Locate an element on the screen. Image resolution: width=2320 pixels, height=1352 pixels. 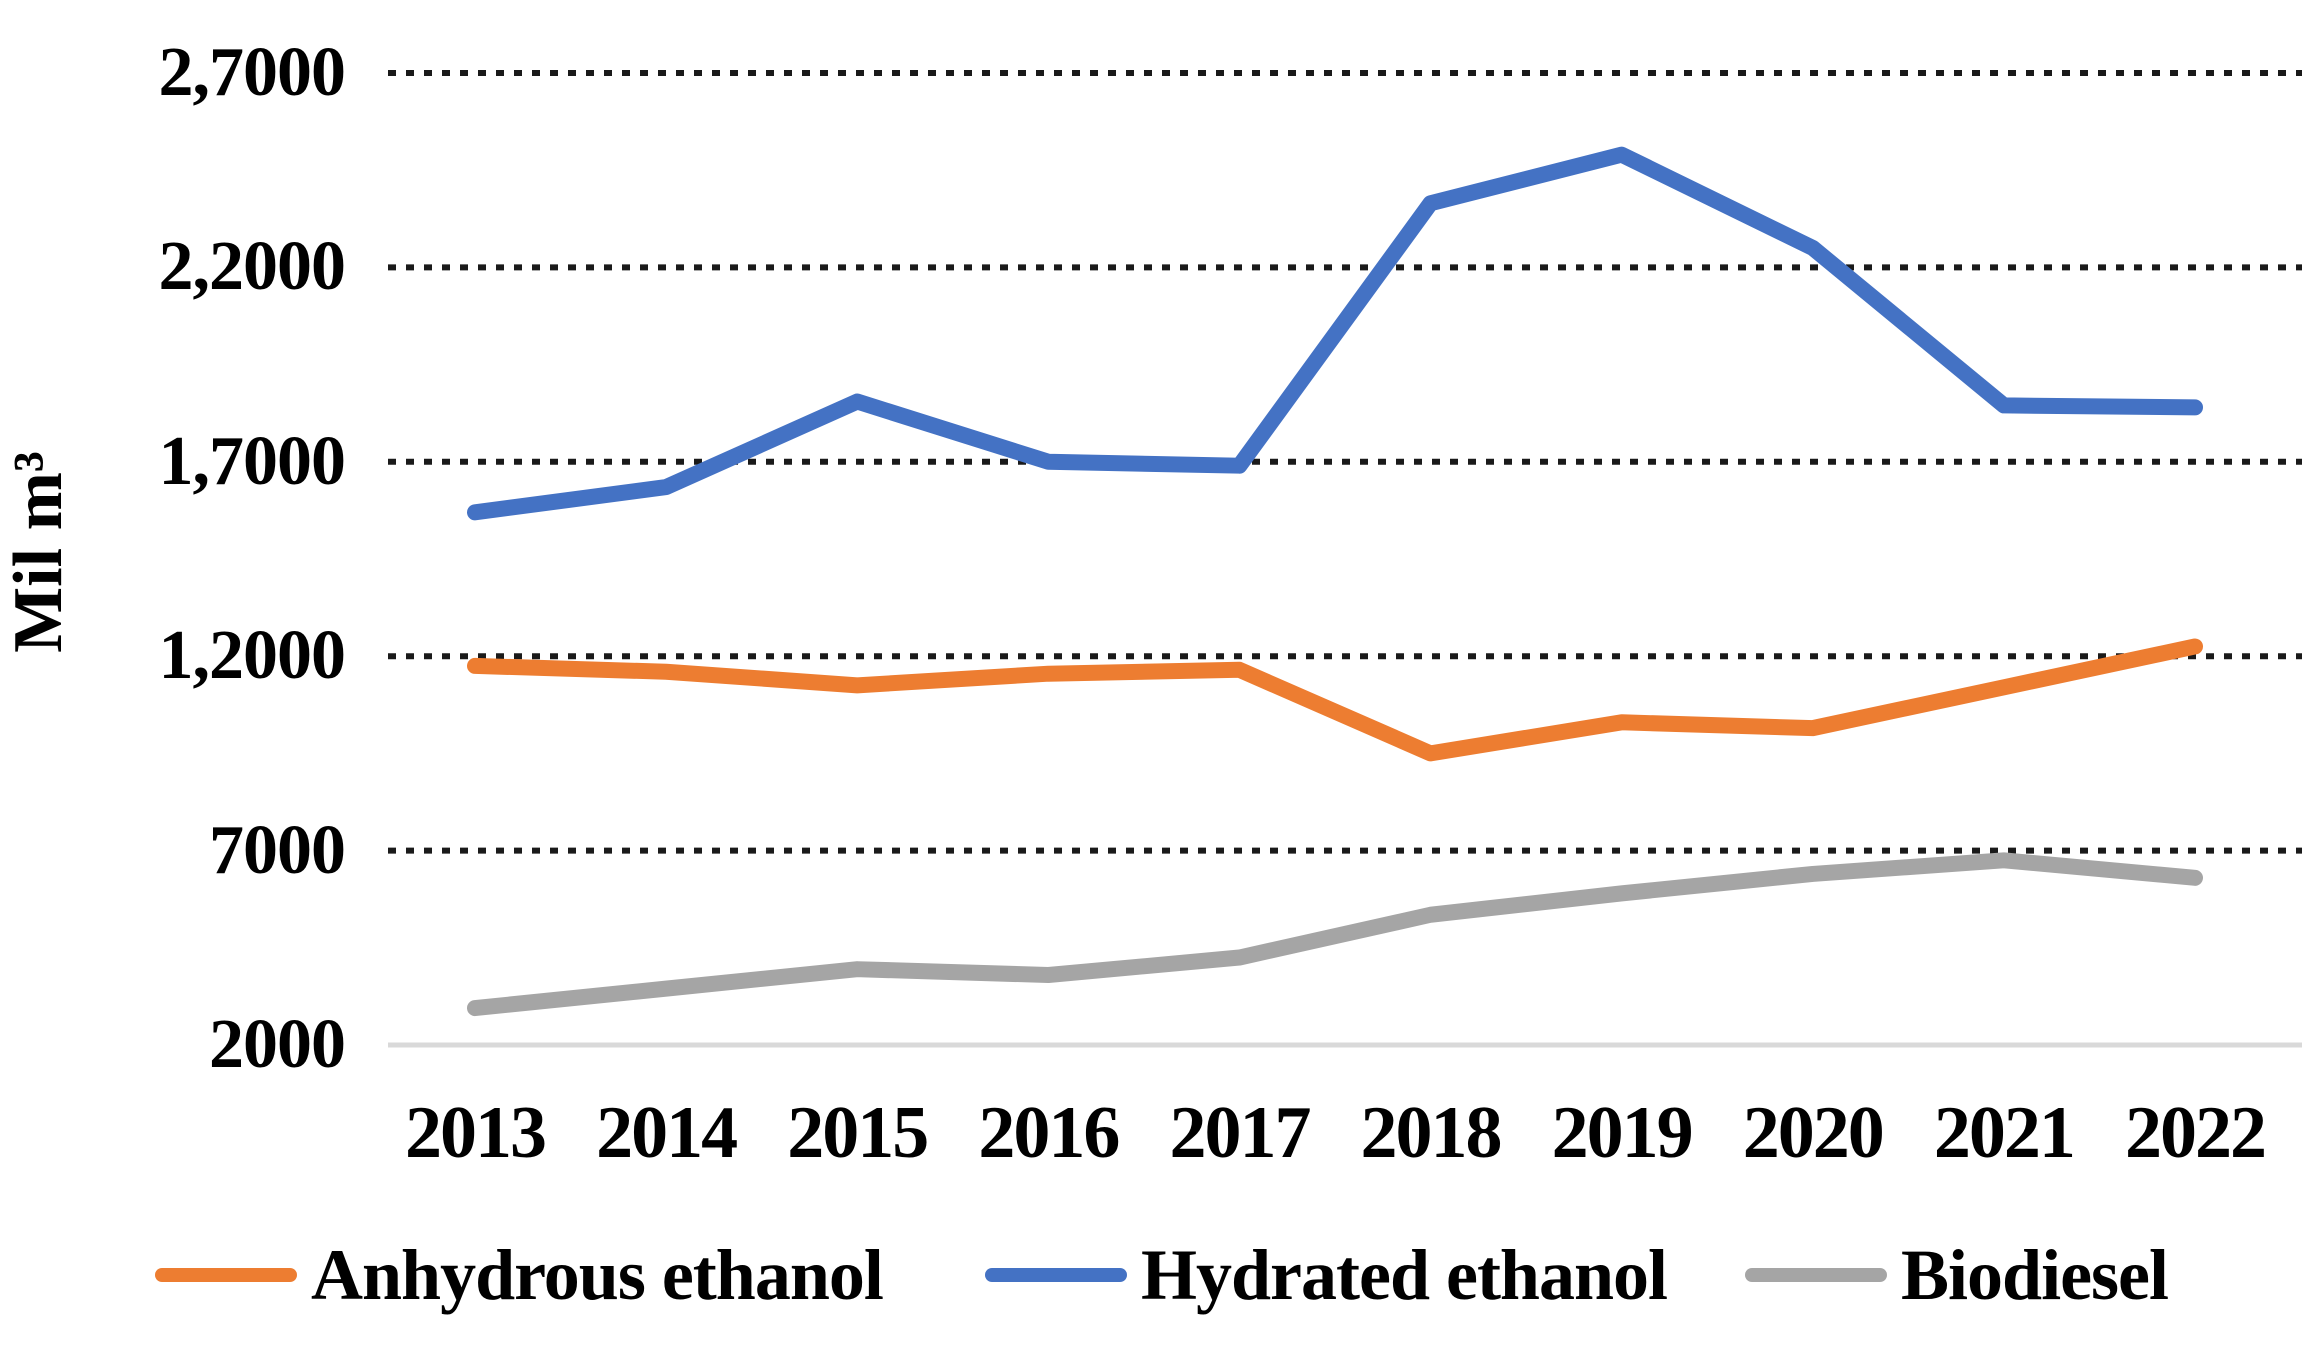
y-axis-tick-label: 1,2000 is located at coordinates (252, 656).